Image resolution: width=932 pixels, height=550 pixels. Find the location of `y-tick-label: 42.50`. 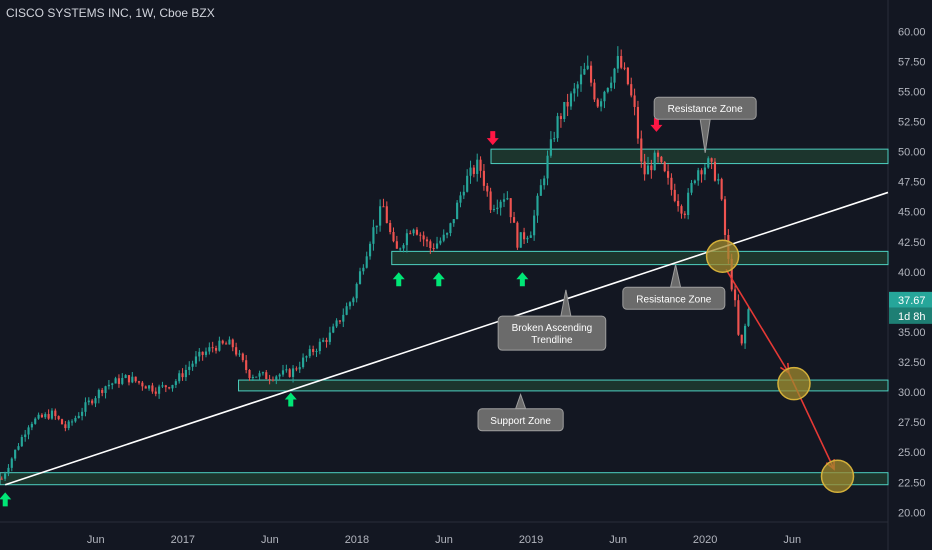

y-tick-label: 42.50 is located at coordinates (912, 243).